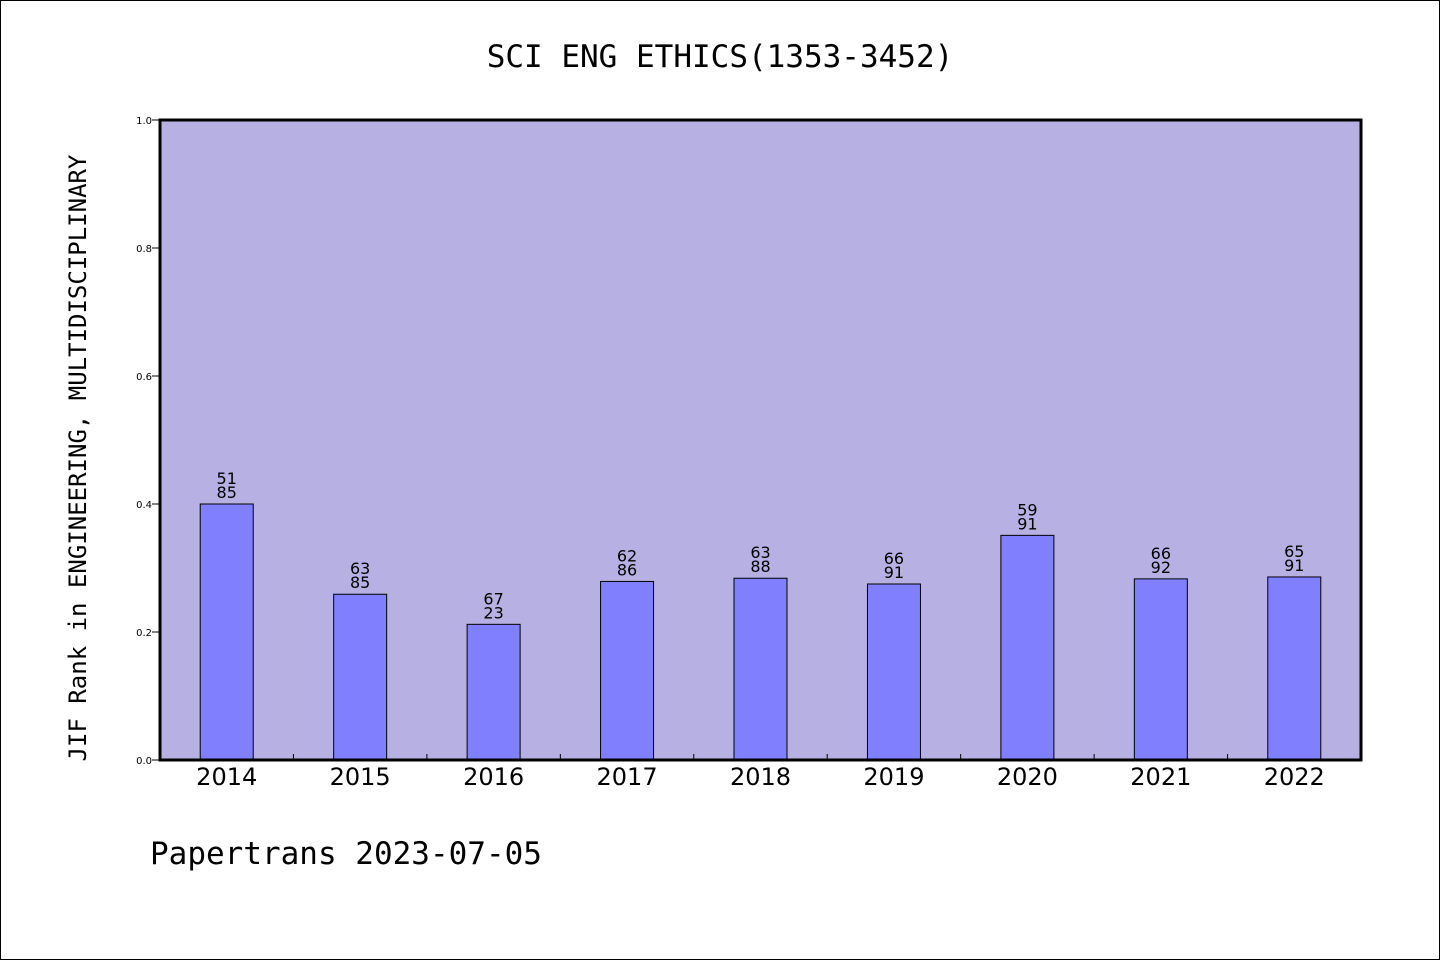 The width and height of the screenshot is (1440, 960). What do you see at coordinates (144, 633) in the screenshot?
I see `y-tick-label: 0.2` at bounding box center [144, 633].